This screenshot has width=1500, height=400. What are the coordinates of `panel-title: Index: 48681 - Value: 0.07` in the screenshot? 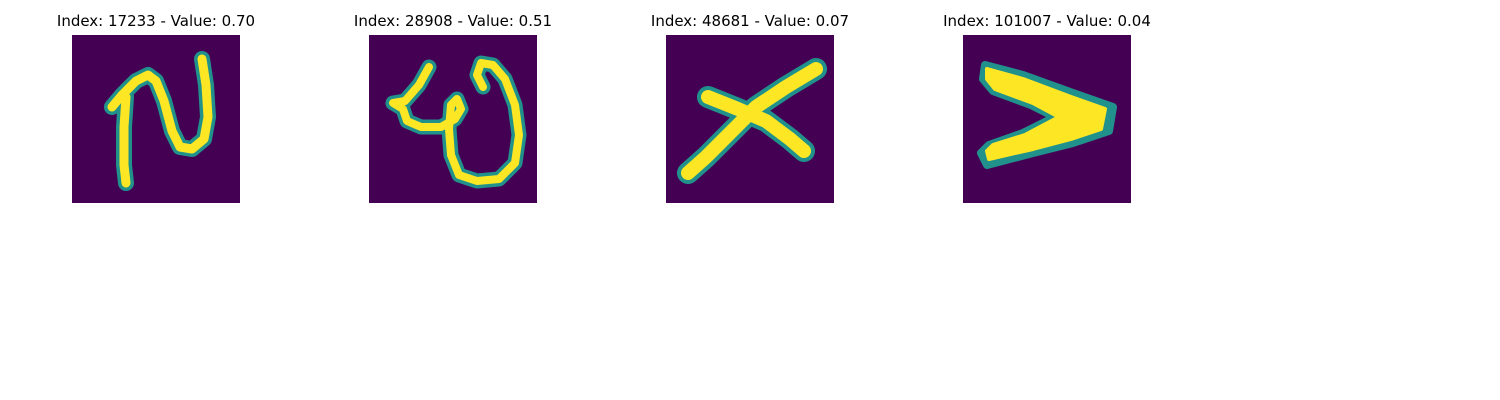 It's located at (750, 21).